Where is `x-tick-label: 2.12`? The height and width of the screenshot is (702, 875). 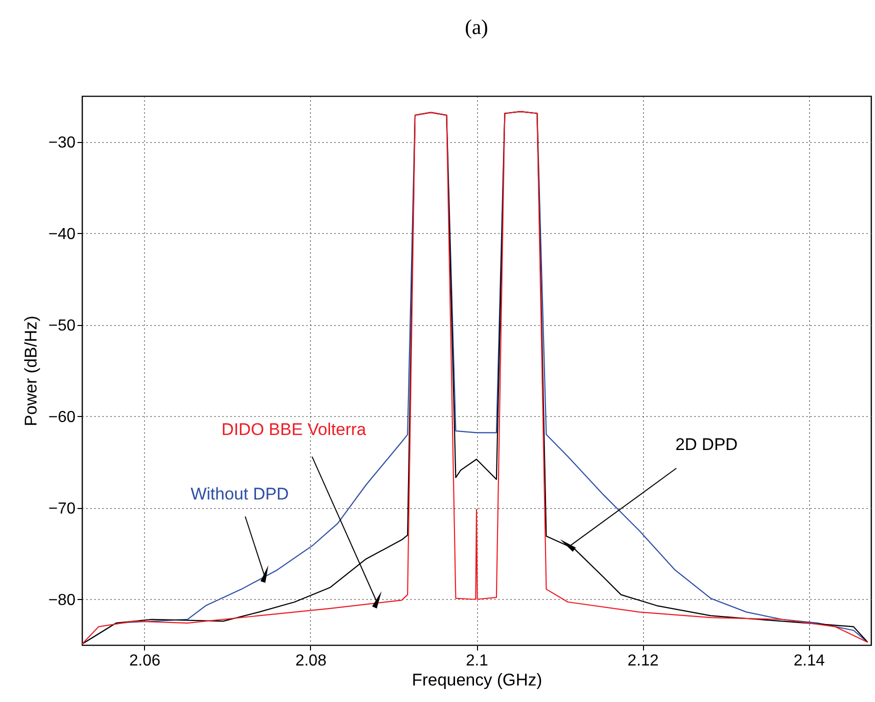 x-tick-label: 2.12 is located at coordinates (643, 661).